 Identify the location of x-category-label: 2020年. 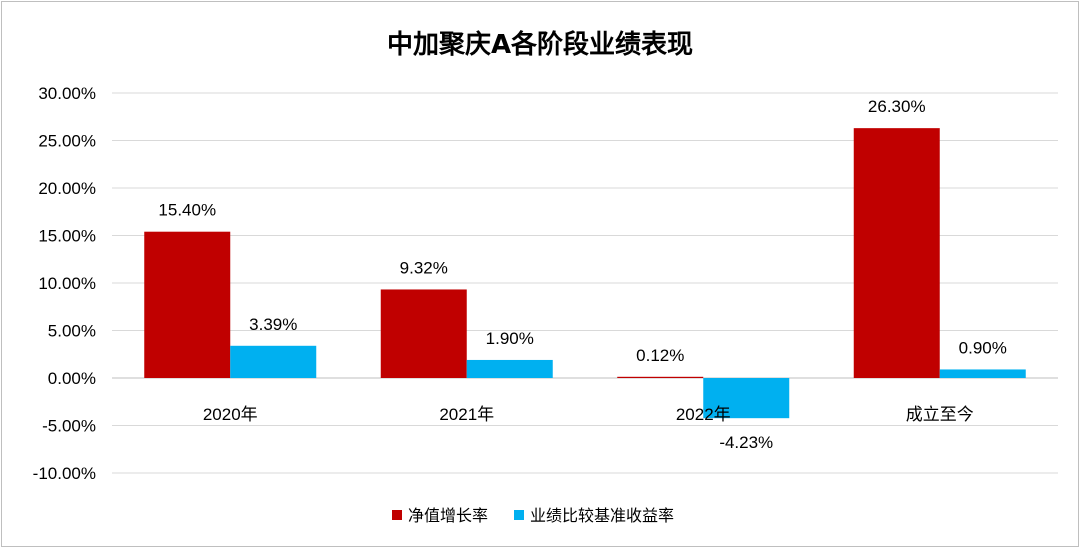
(230, 414).